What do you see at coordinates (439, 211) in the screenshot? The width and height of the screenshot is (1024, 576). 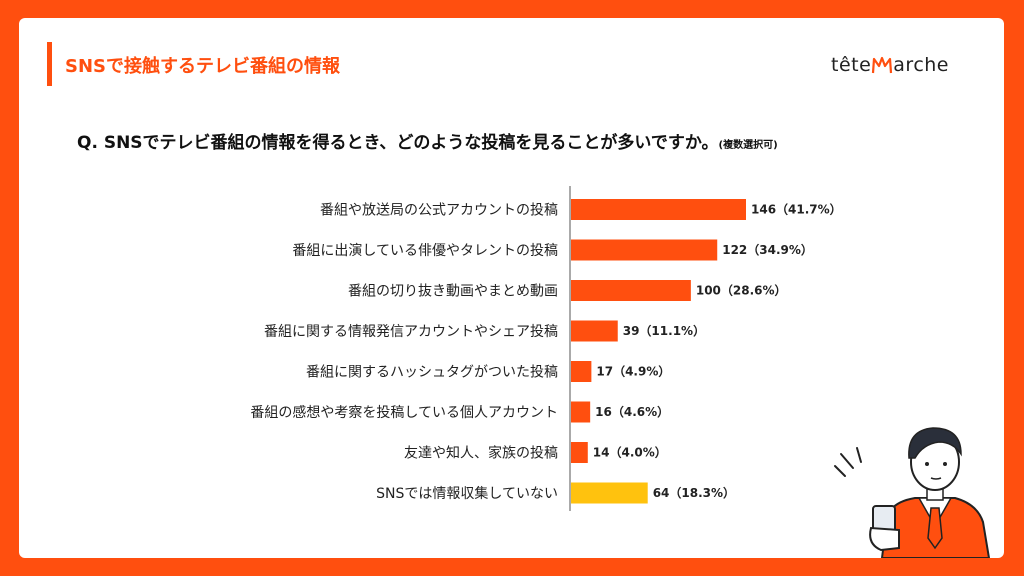 I see `category-label: 番組や放送局の公式アカウントの投稿` at bounding box center [439, 211].